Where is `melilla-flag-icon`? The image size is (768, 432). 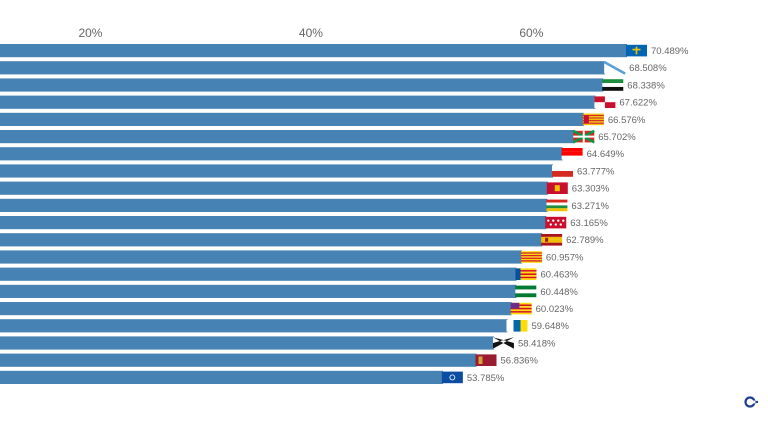 melilla-flag-icon is located at coordinates (452, 377).